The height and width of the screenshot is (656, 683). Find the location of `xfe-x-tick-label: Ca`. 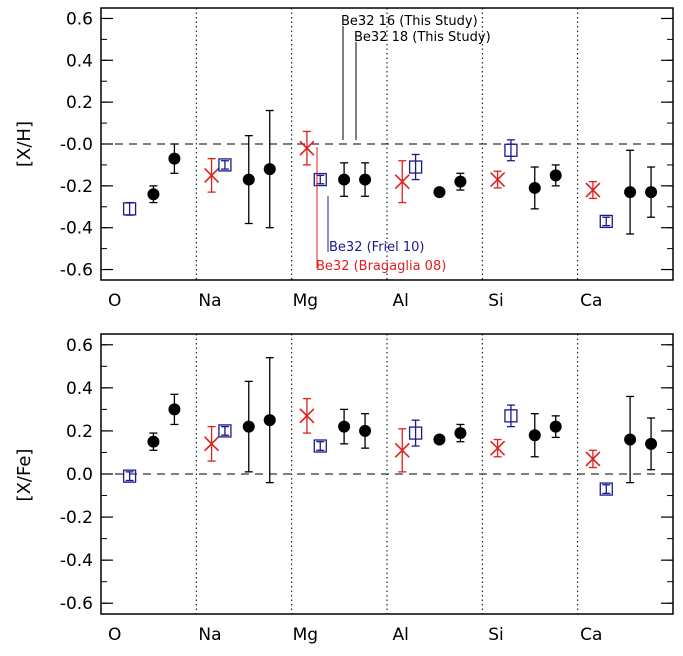

xfe-x-tick-label: Ca is located at coordinates (591, 635).